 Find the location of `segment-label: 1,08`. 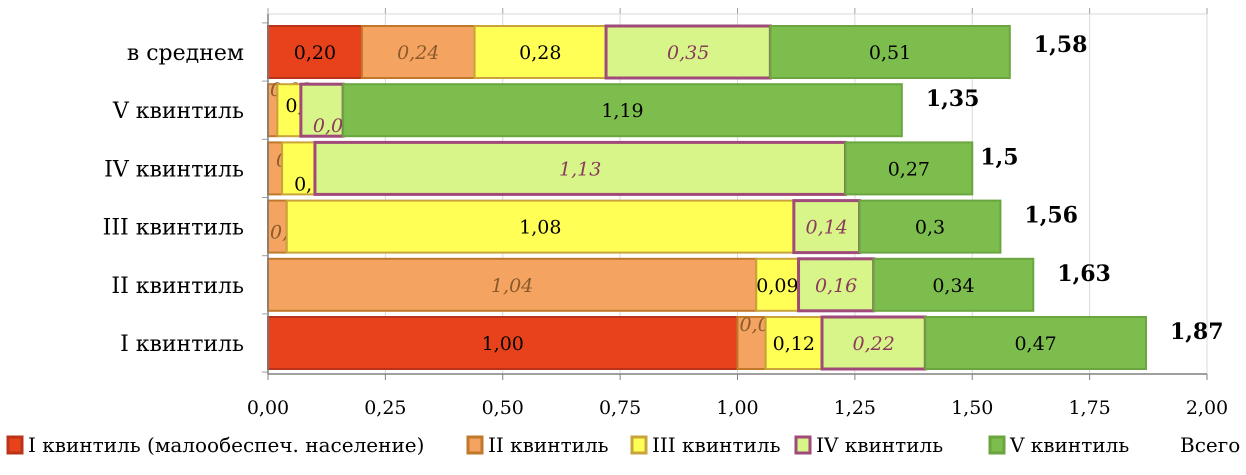

segment-label: 1,08 is located at coordinates (540, 228).